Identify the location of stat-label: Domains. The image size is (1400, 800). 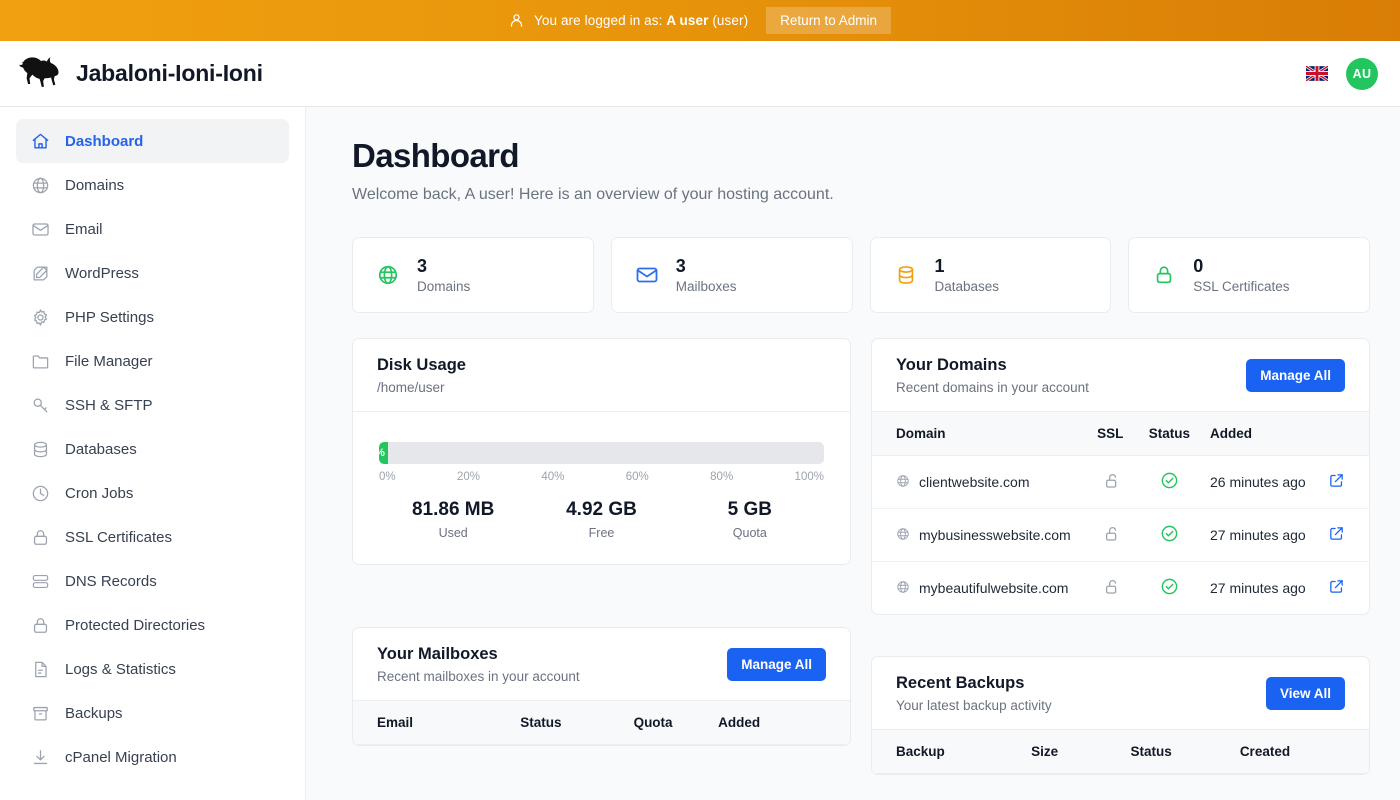
(444, 287).